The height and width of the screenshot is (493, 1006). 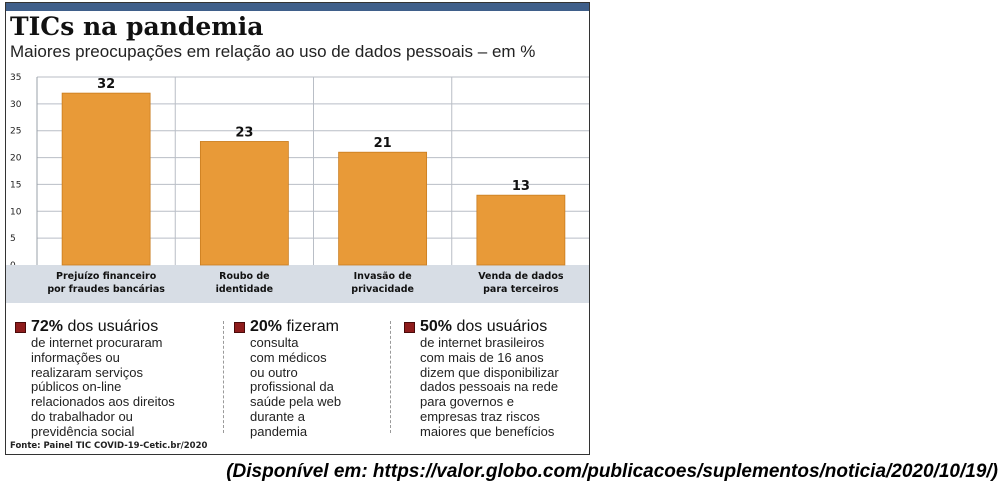 I want to click on y-tick-label: 30, so click(x=16, y=105).